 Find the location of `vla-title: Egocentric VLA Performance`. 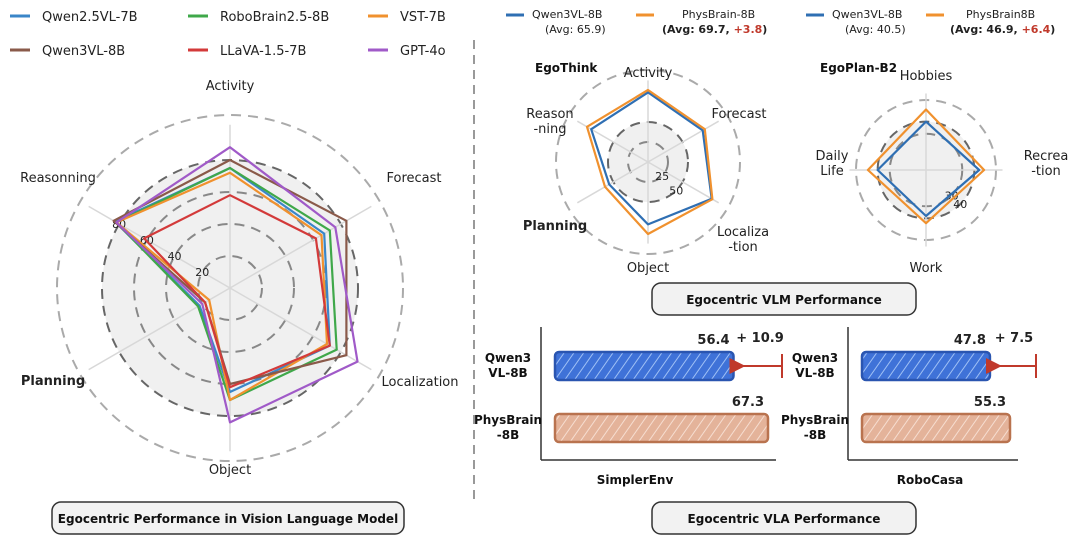

vla-title: Egocentric VLA Performance is located at coordinates (784, 518).